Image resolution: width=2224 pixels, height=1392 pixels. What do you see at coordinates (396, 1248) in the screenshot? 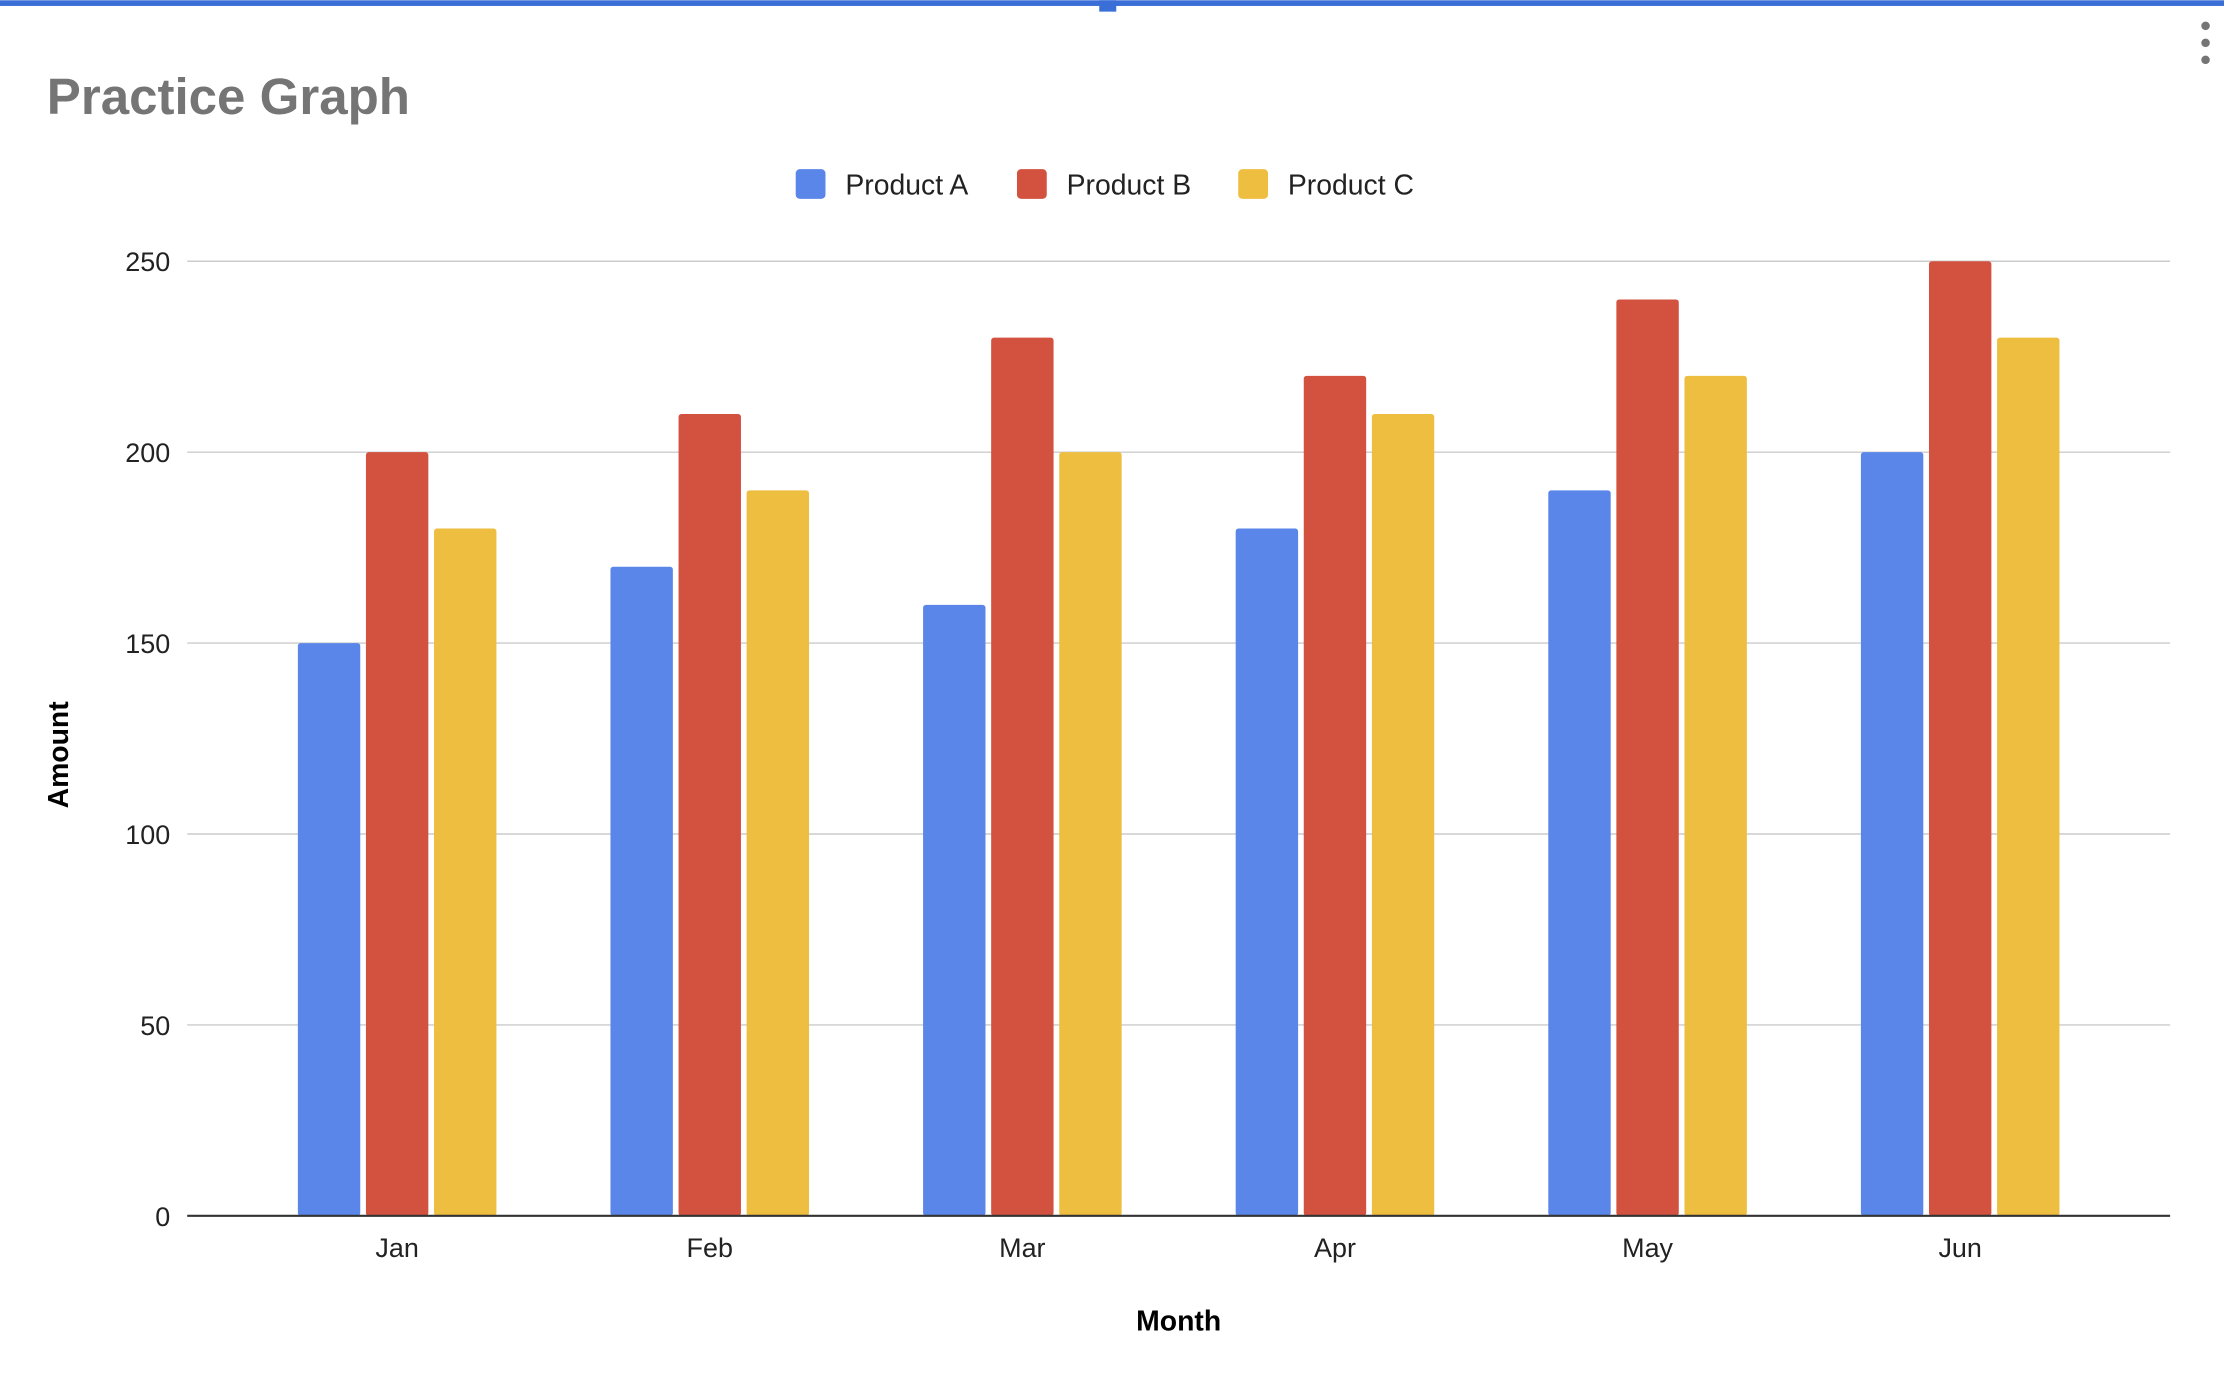
I see `x-tick-label: Jan` at bounding box center [396, 1248].